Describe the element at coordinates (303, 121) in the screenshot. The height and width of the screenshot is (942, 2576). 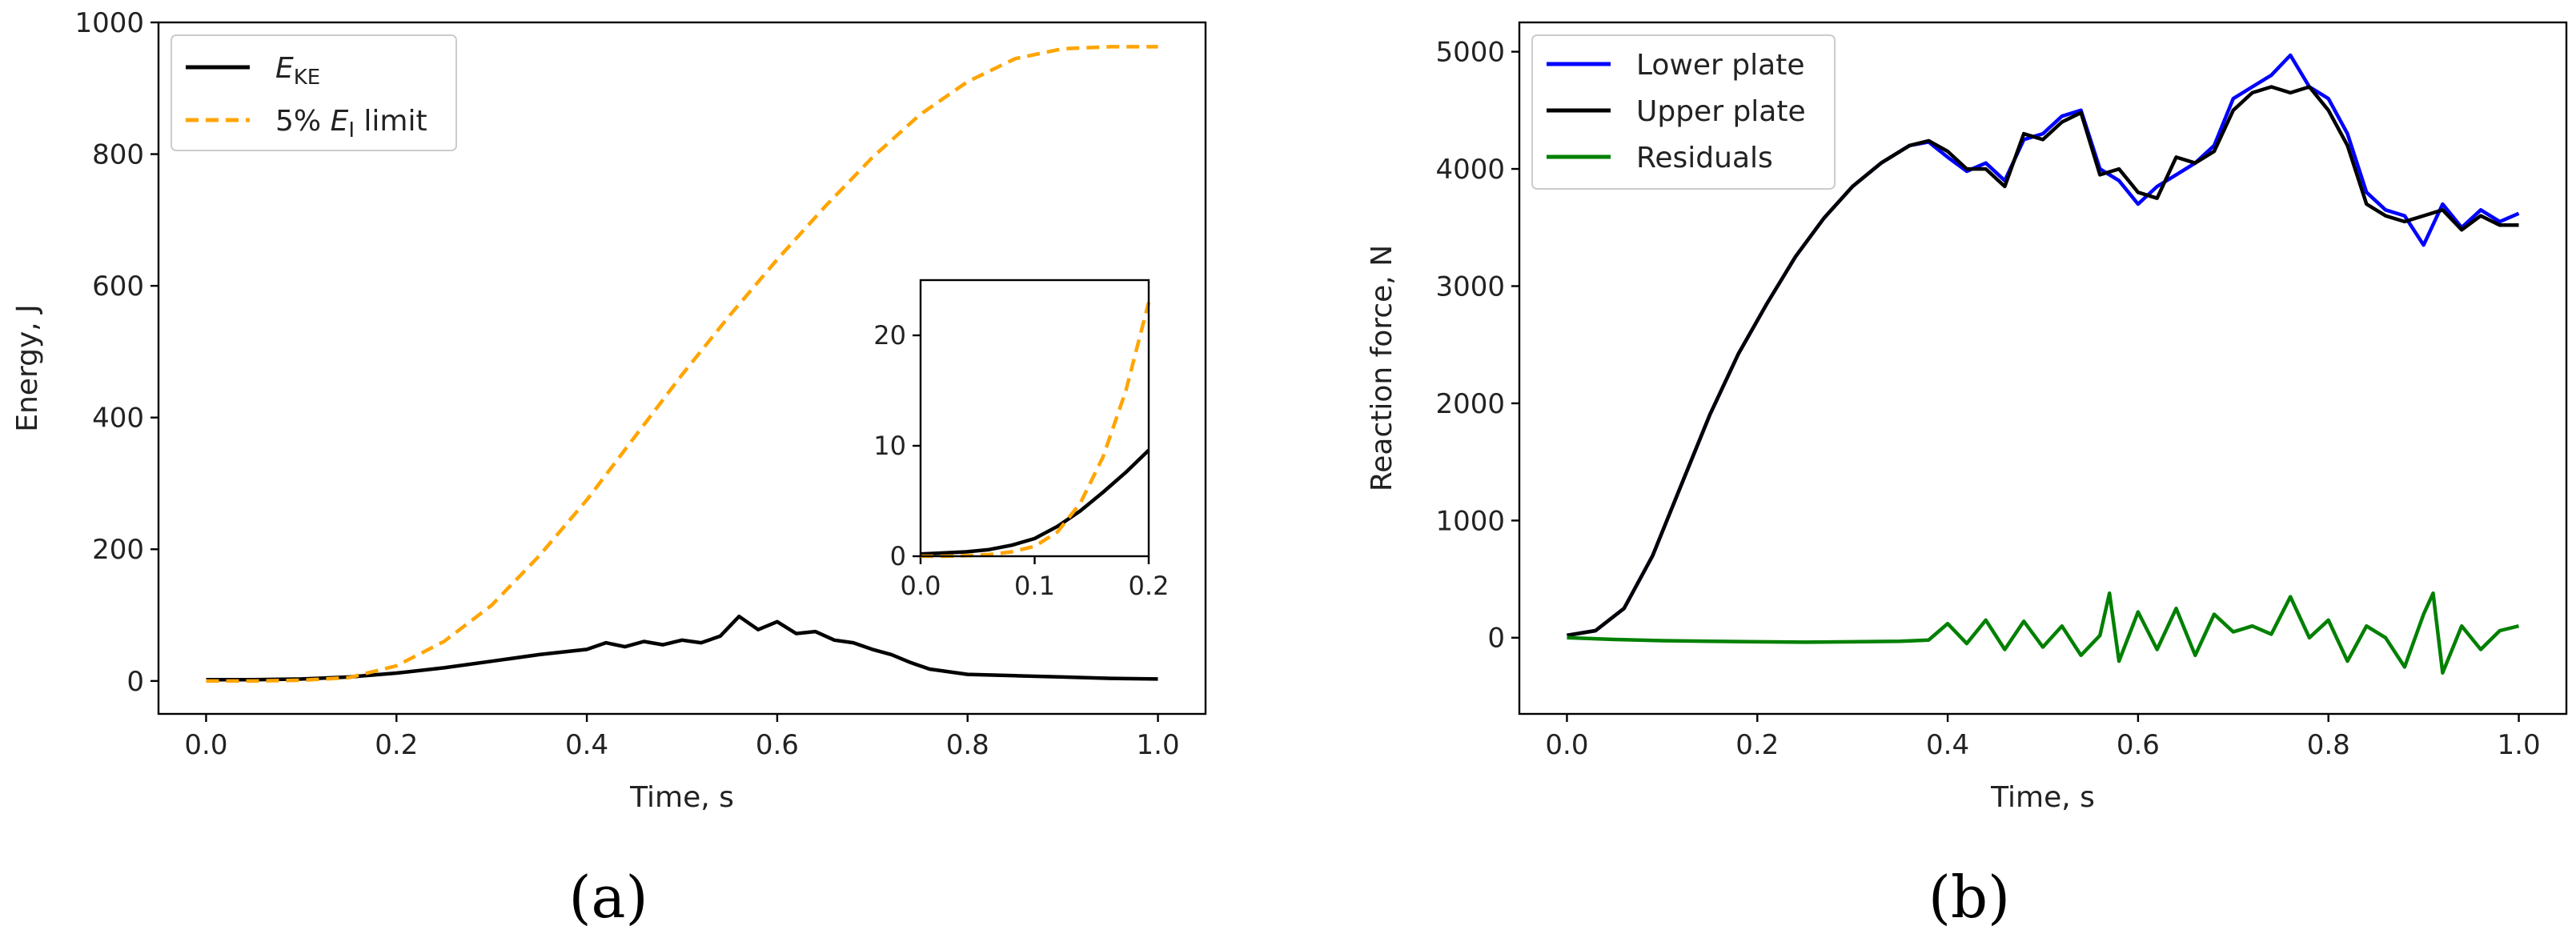
I see `legend-limit-prefix: 5%` at that location.